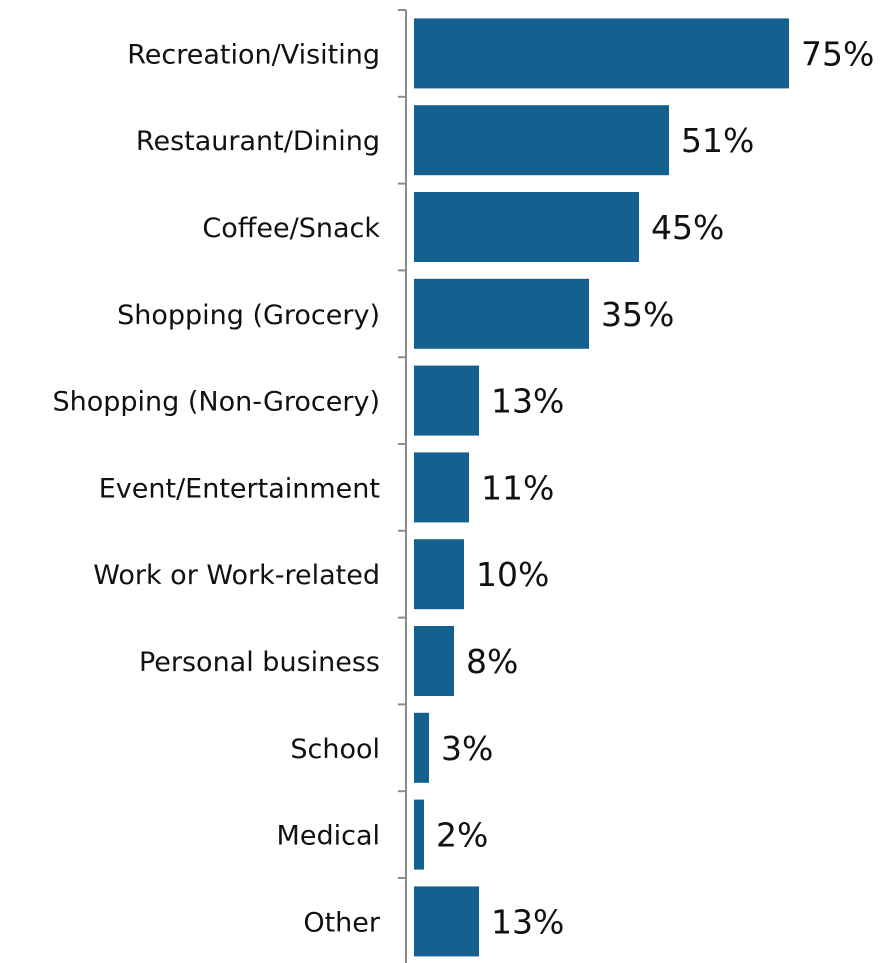 Image resolution: width=883 pixels, height=963 pixels. Describe the element at coordinates (342, 922) in the screenshot. I see `category-label: Other` at that location.